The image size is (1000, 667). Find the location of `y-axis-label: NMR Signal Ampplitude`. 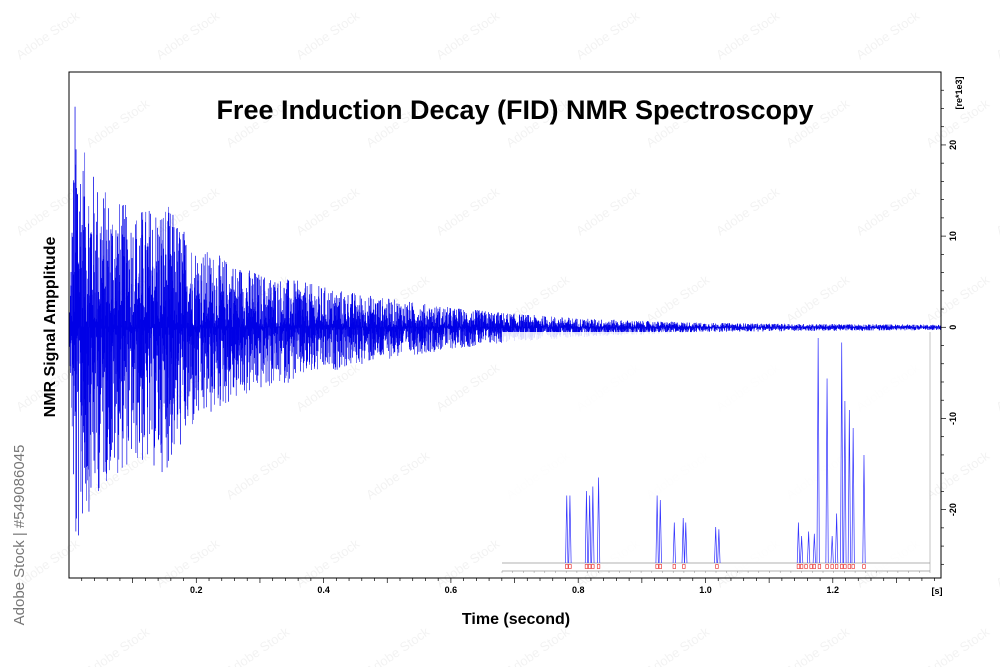

y-axis-label: NMR Signal Ampplitude is located at coordinates (50, 327).